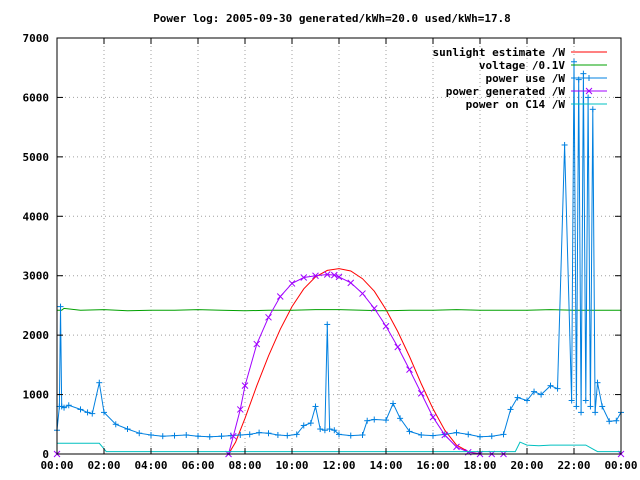 This screenshot has height=480, width=640. Describe the element at coordinates (516, 104) in the screenshot. I see `legend-label: power on C14 /W` at that location.